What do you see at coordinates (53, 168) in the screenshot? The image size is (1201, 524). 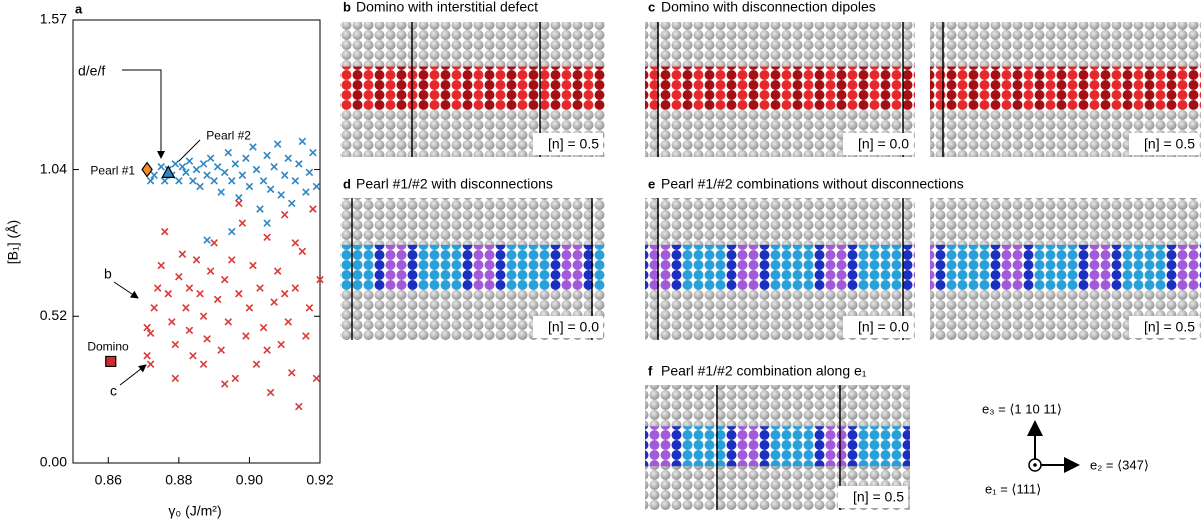 I see `y-tick-label: 1.04` at bounding box center [53, 168].